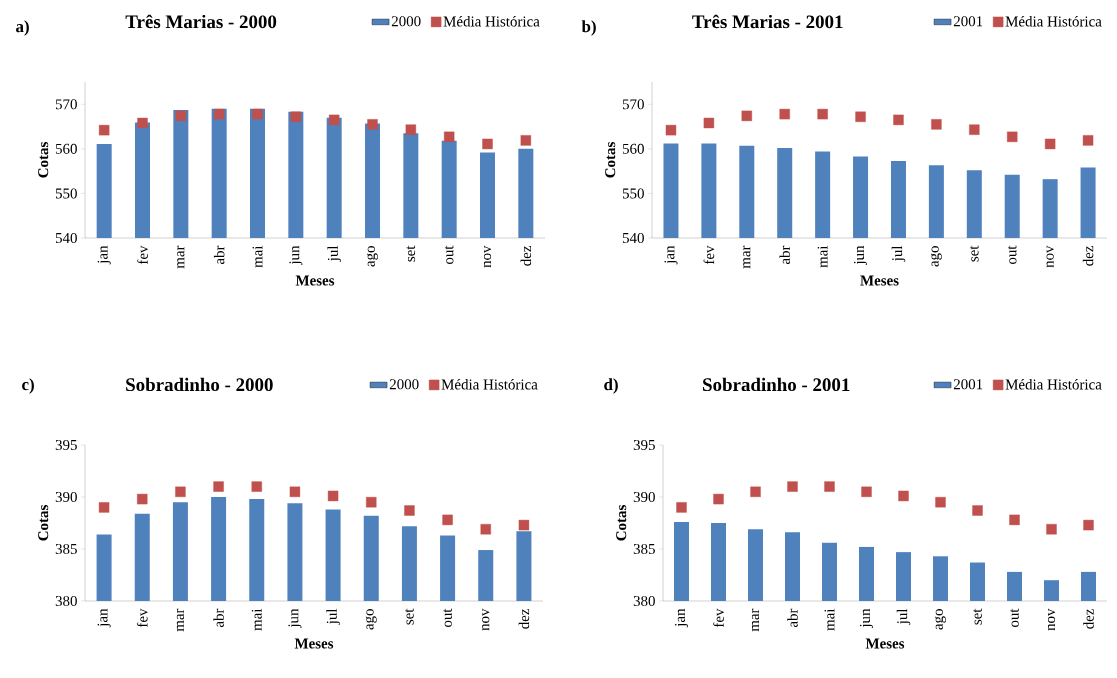 This screenshot has height=678, width=1117. Describe the element at coordinates (968, 21) in the screenshot. I see `legend-label: 2001` at that location.